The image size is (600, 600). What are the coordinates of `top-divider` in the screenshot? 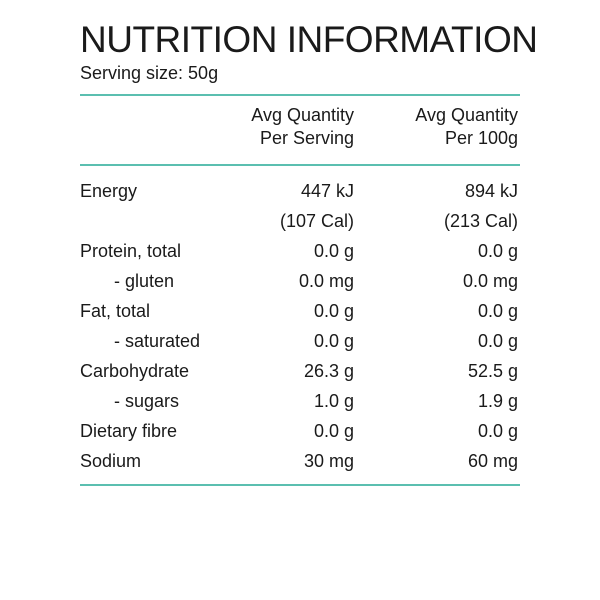 It's located at (300, 95).